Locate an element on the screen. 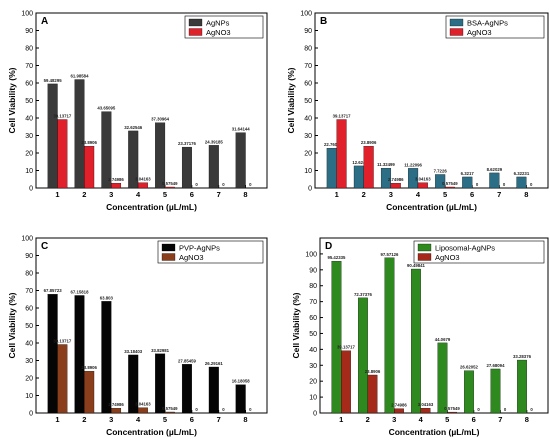 This screenshot has width=550, height=448. x-tick-label: 6 is located at coordinates (192, 194).